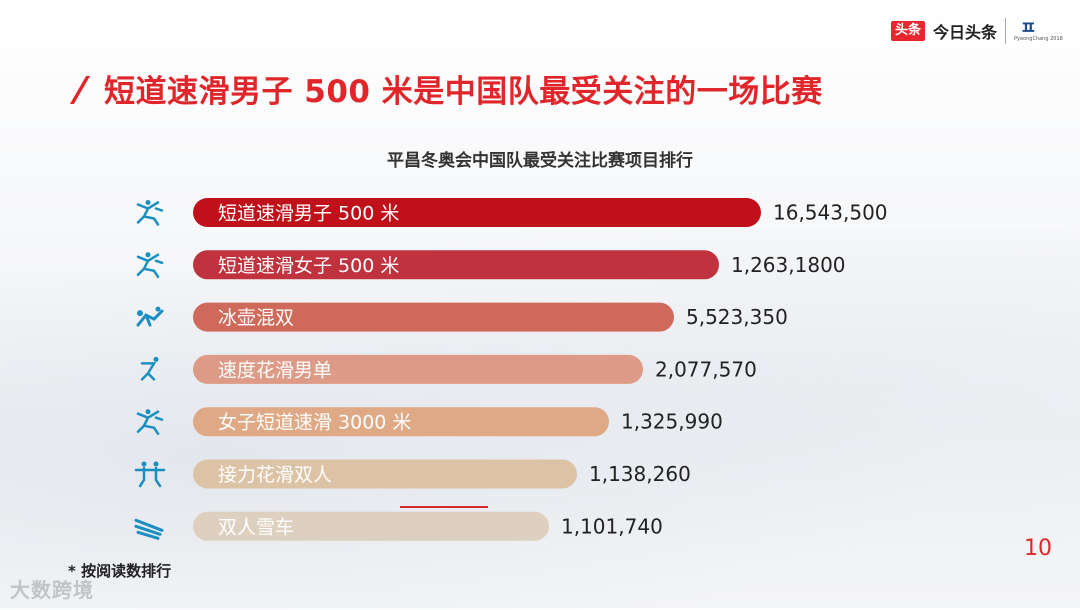  What do you see at coordinates (540, 161) in the screenshot?
I see `chart-title: 平昌冬奥会中国队最受关注比赛项目排行` at bounding box center [540, 161].